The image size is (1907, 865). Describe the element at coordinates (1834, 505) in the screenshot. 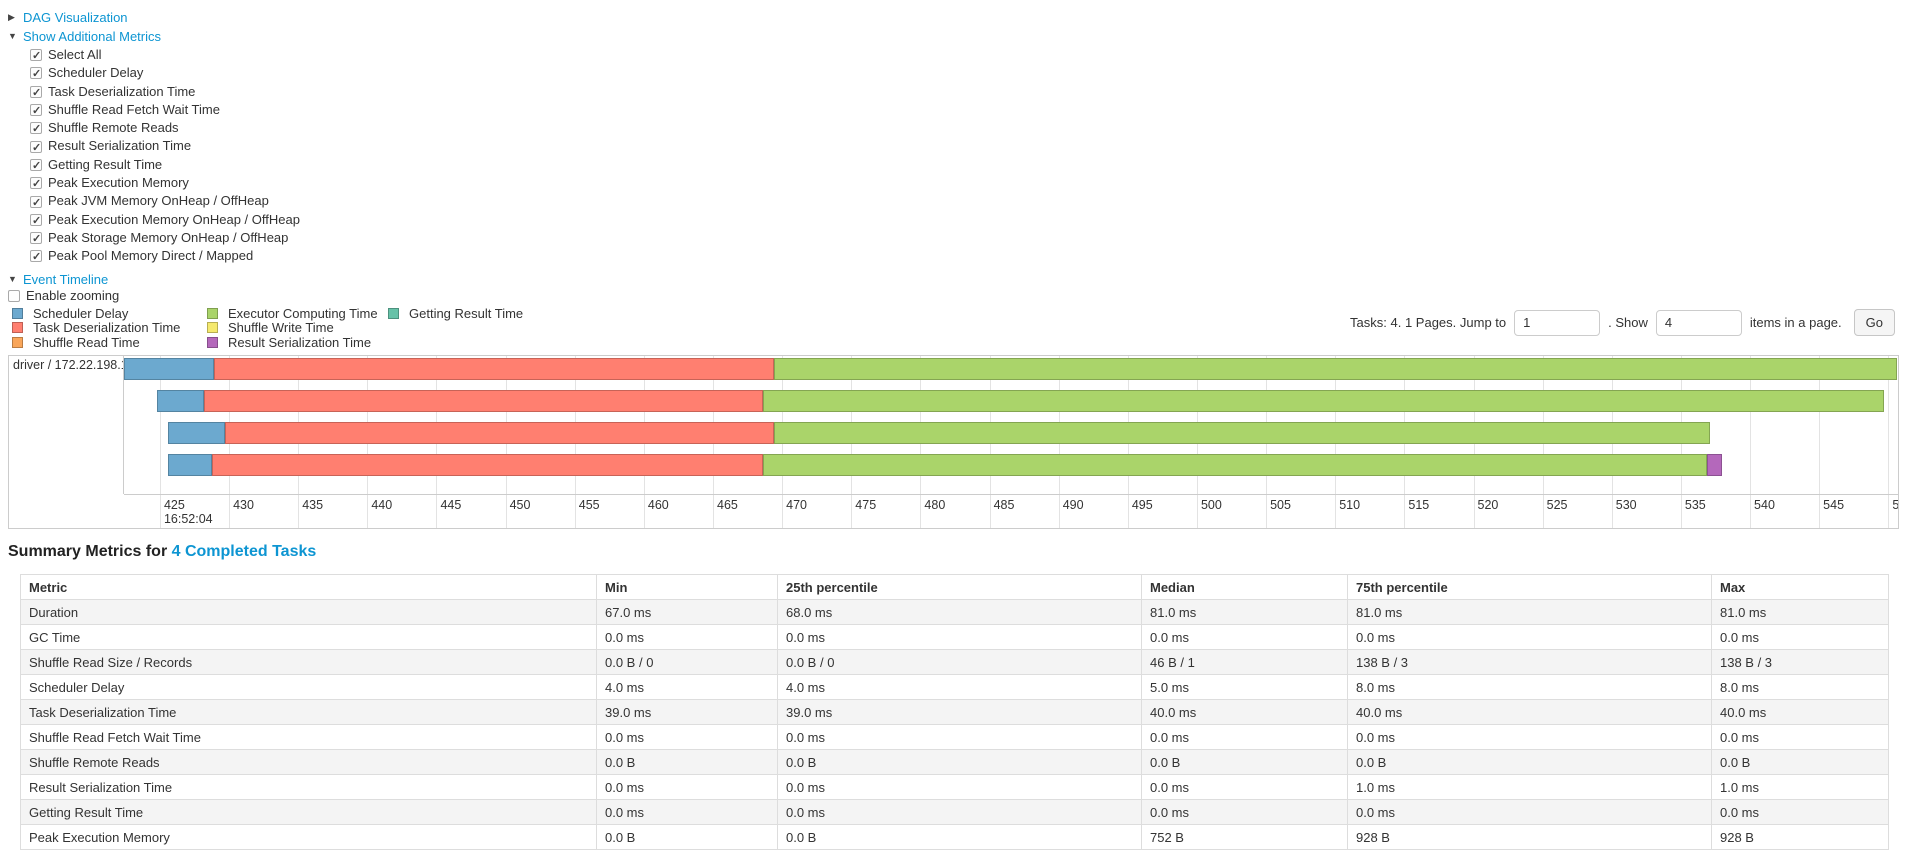

I see `axis-tick-label: 545` at that location.